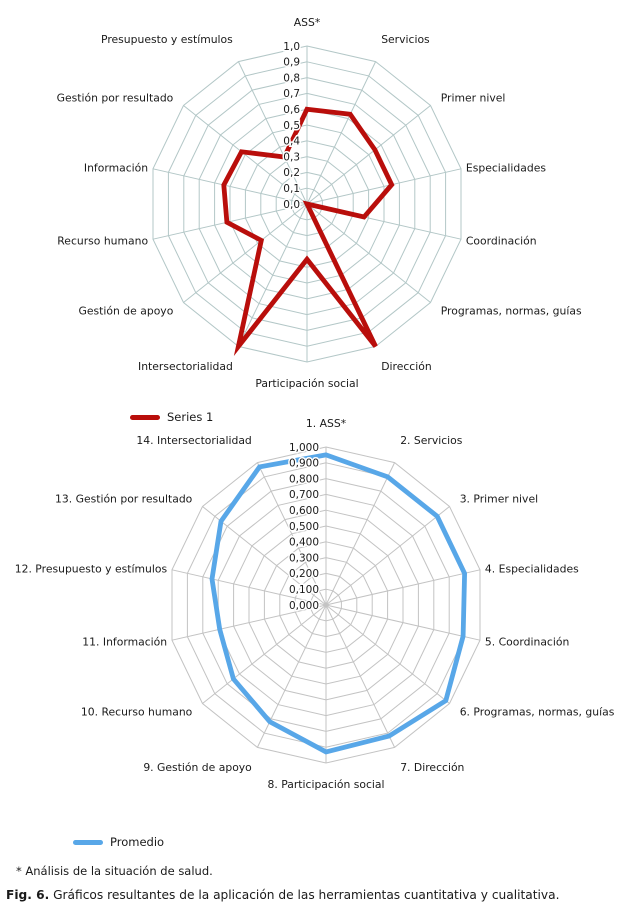 Image resolution: width=634 pixels, height=914 pixels. I want to click on tick-label: 0,7, so click(291, 94).